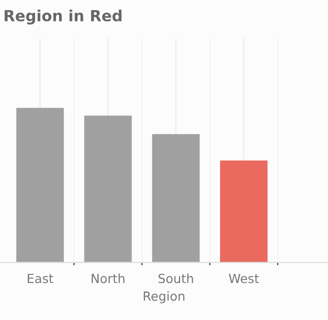  I want to click on chart-title: Region in Red, so click(63, 17).